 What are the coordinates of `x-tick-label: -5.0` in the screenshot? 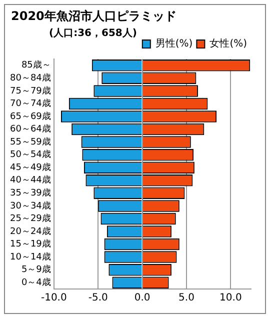 It's located at (98, 298).